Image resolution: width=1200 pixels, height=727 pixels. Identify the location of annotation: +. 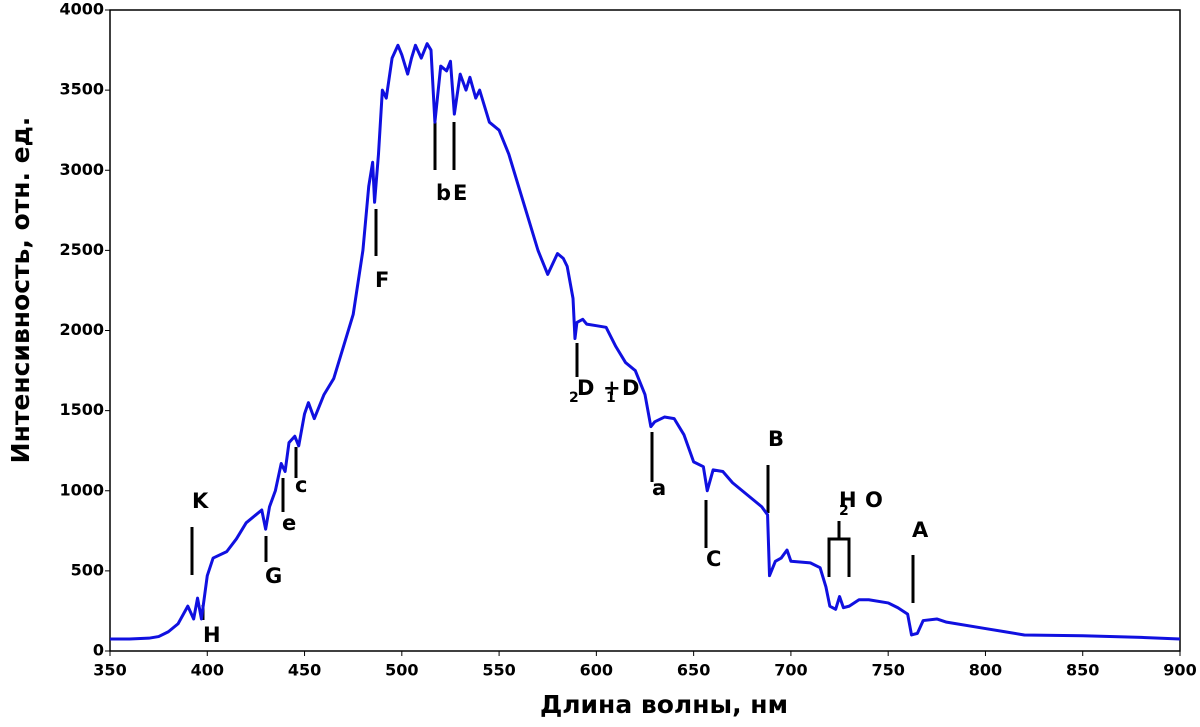
(612, 388).